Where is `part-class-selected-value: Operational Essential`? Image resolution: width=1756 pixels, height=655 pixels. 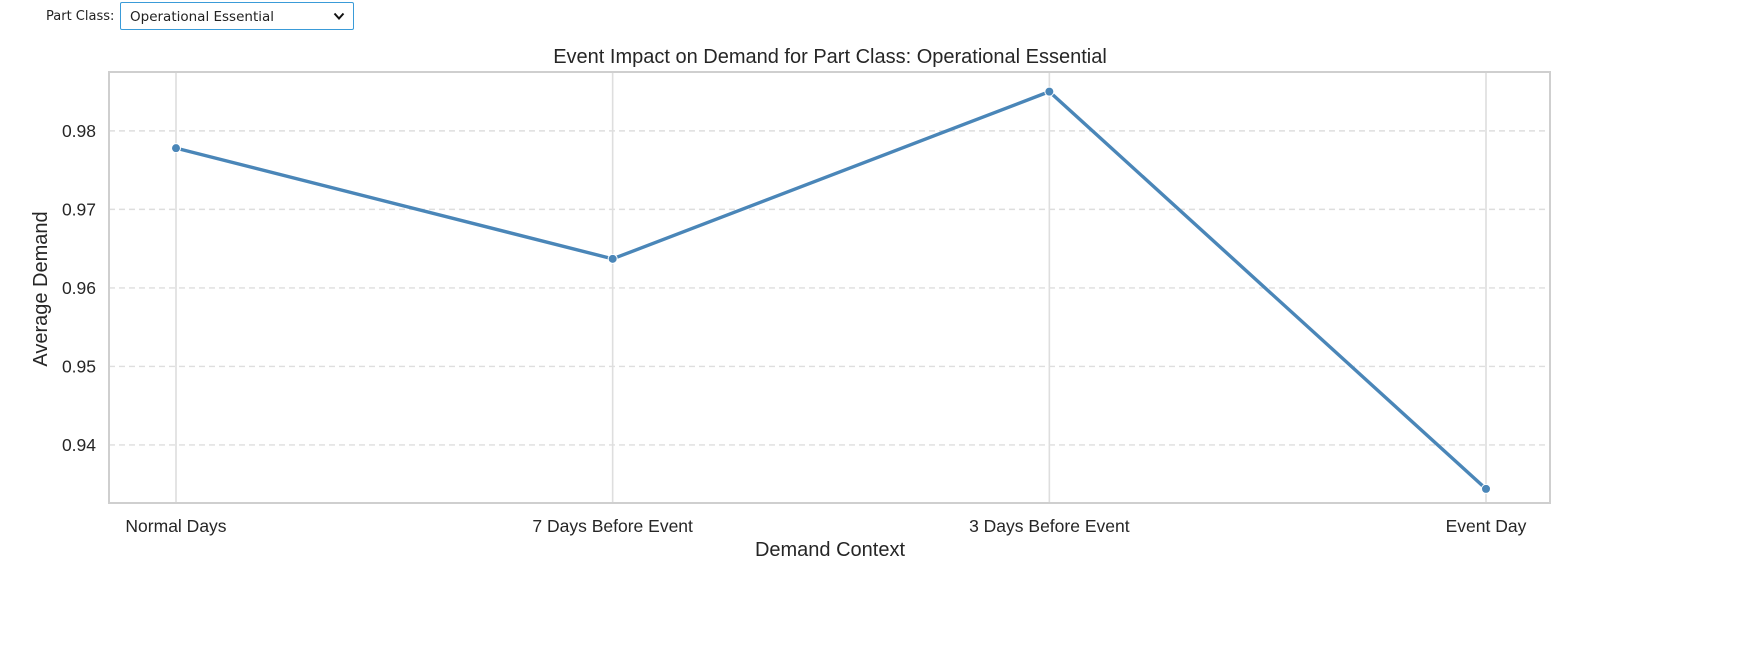 part-class-selected-value: Operational Essential is located at coordinates (202, 17).